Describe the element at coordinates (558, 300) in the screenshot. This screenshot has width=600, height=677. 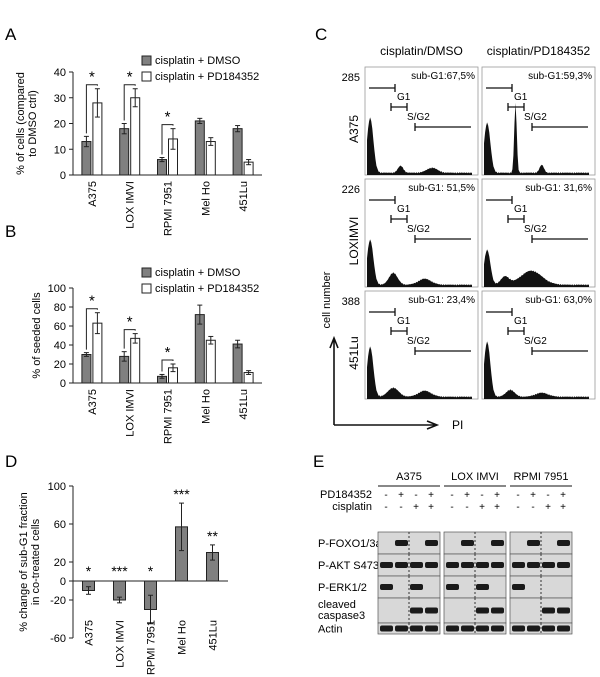
I see `subg1-percentage: sub-G1: 63,0%` at that location.